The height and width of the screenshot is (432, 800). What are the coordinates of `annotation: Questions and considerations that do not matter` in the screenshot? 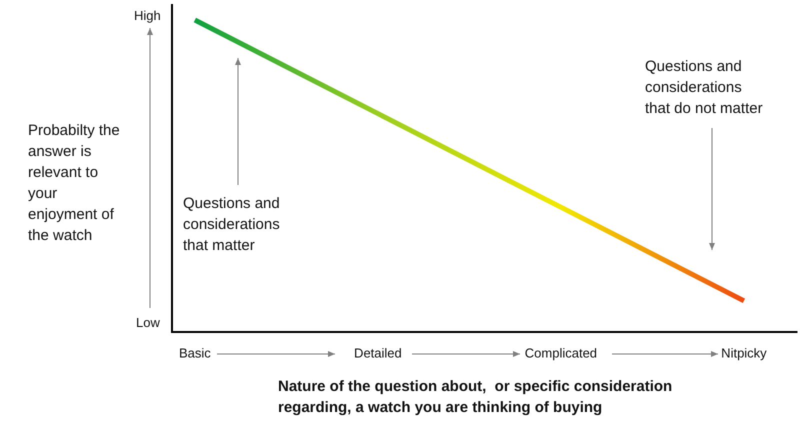 It's located at (704, 88).